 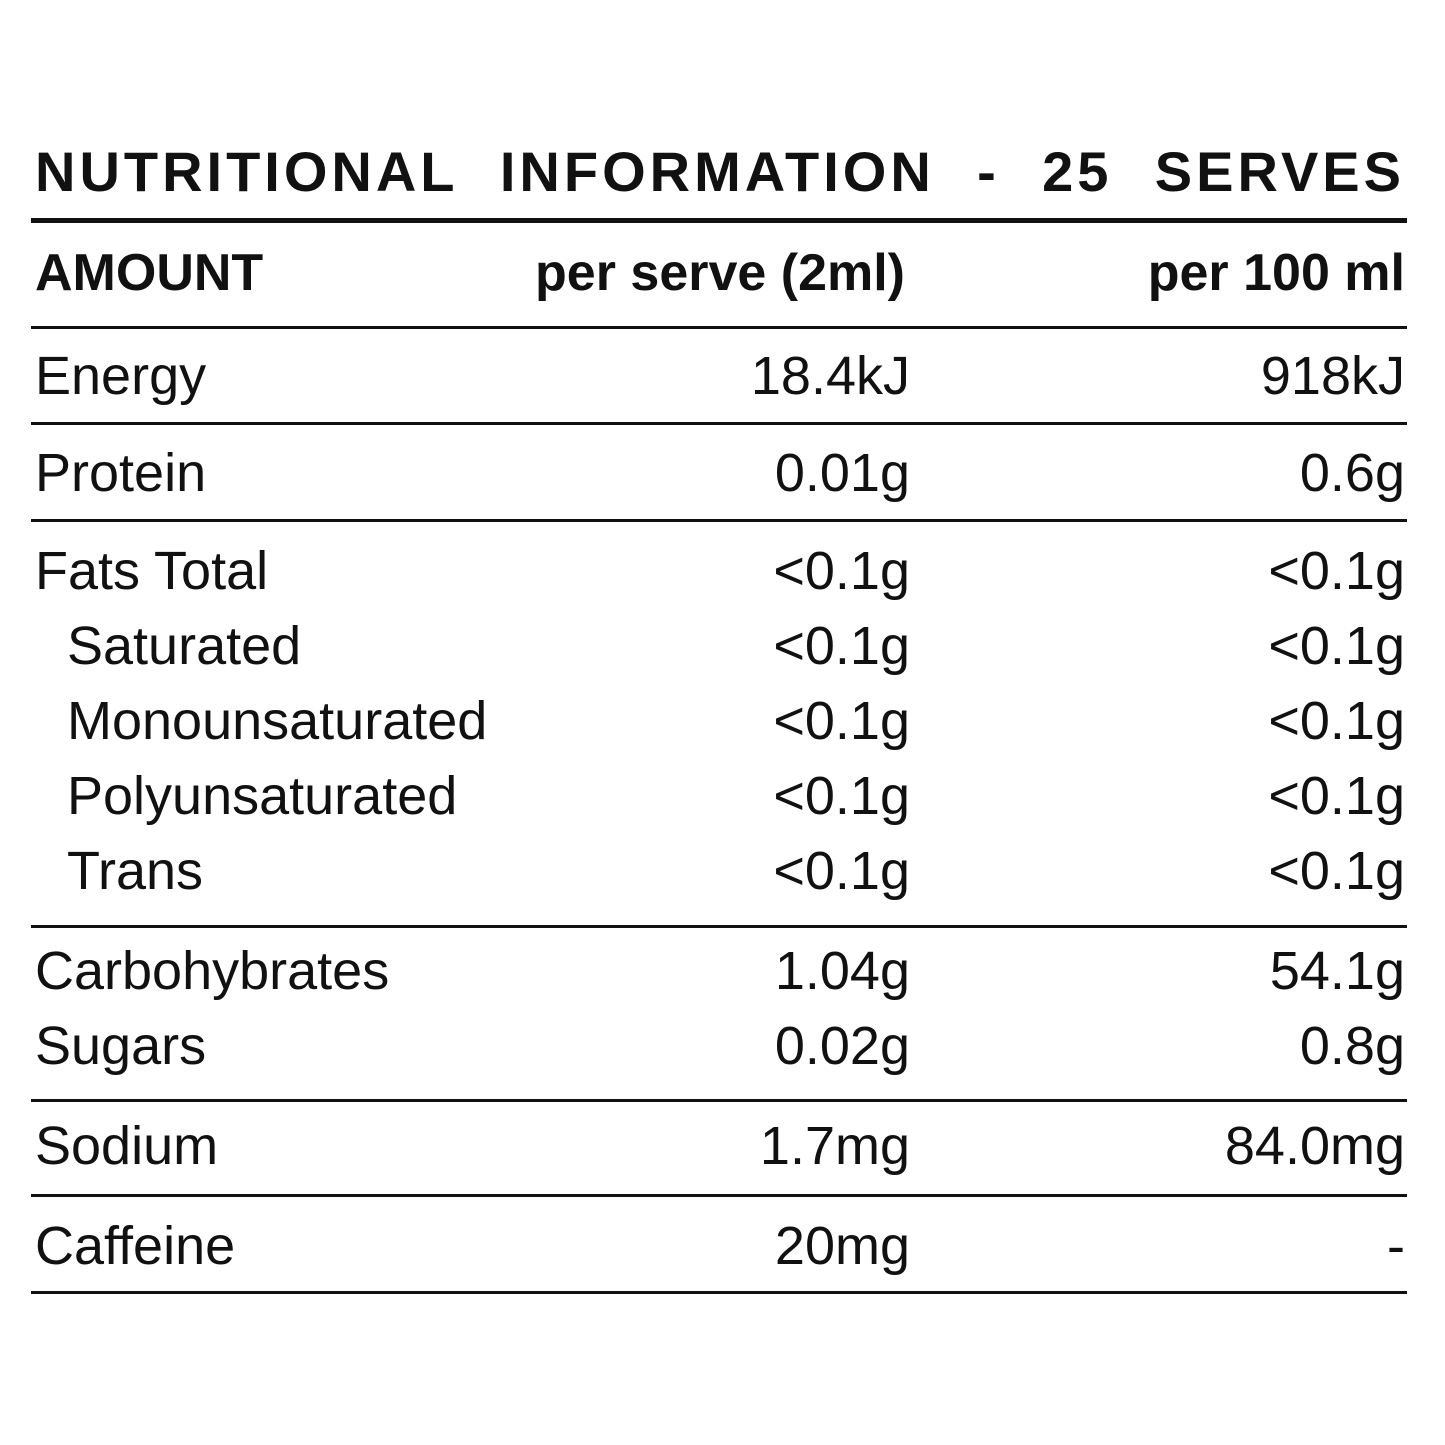 I want to click on per-serve: 0.01g, so click(x=842, y=473).